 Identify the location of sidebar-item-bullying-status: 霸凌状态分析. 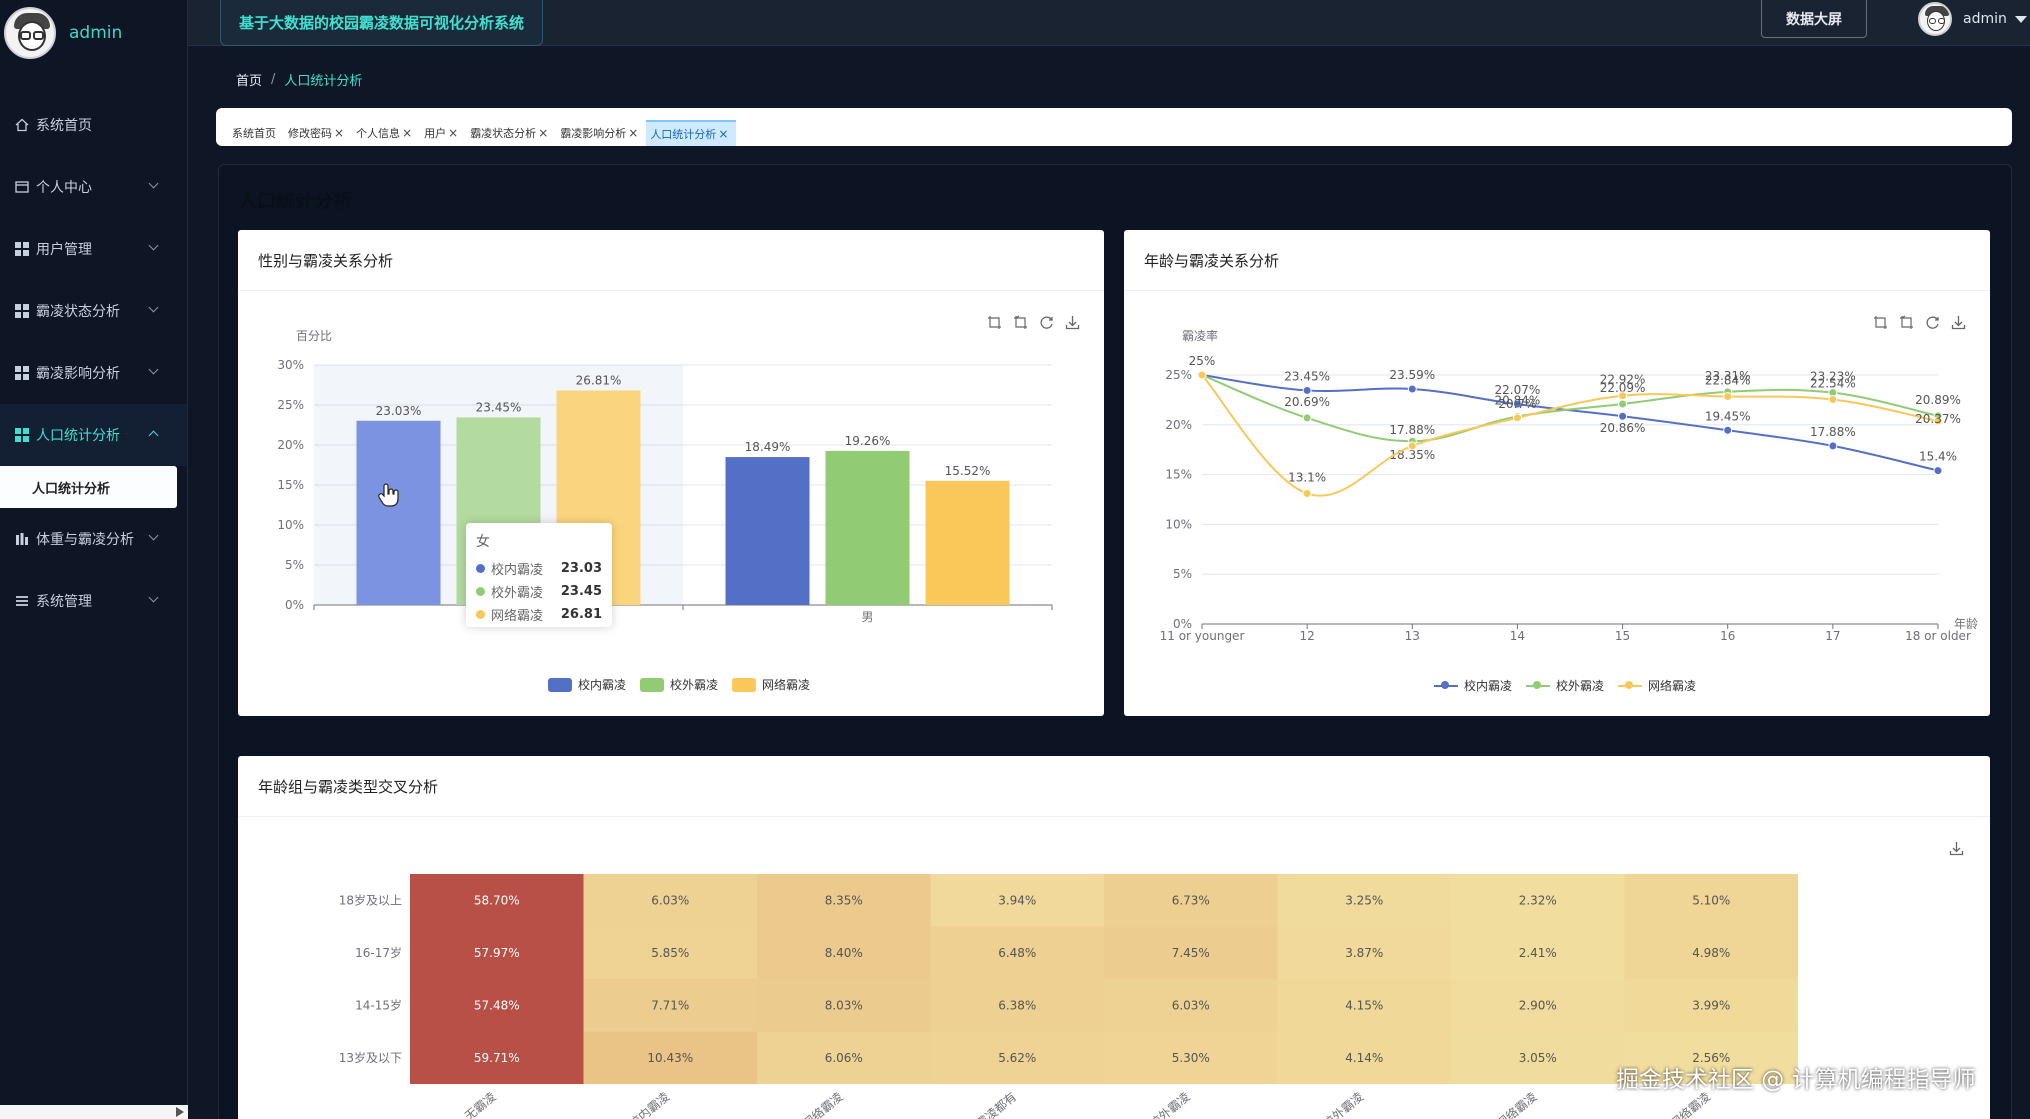
(93, 311).